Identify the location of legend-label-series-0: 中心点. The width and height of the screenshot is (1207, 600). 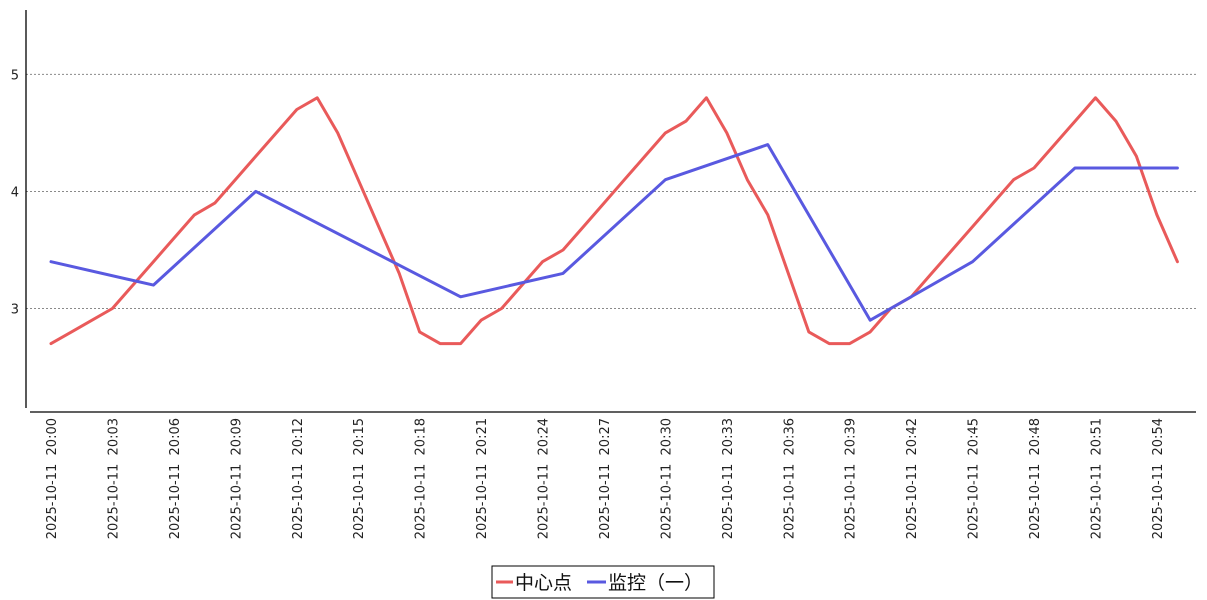
(543, 583).